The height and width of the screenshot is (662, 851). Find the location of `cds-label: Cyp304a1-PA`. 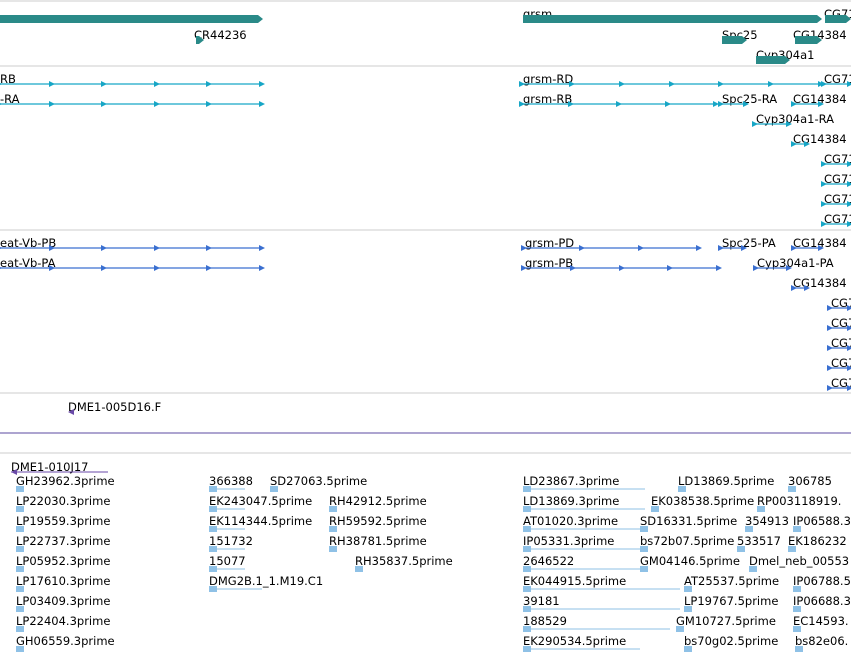

cds-label: Cyp304a1-PA is located at coordinates (795, 263).